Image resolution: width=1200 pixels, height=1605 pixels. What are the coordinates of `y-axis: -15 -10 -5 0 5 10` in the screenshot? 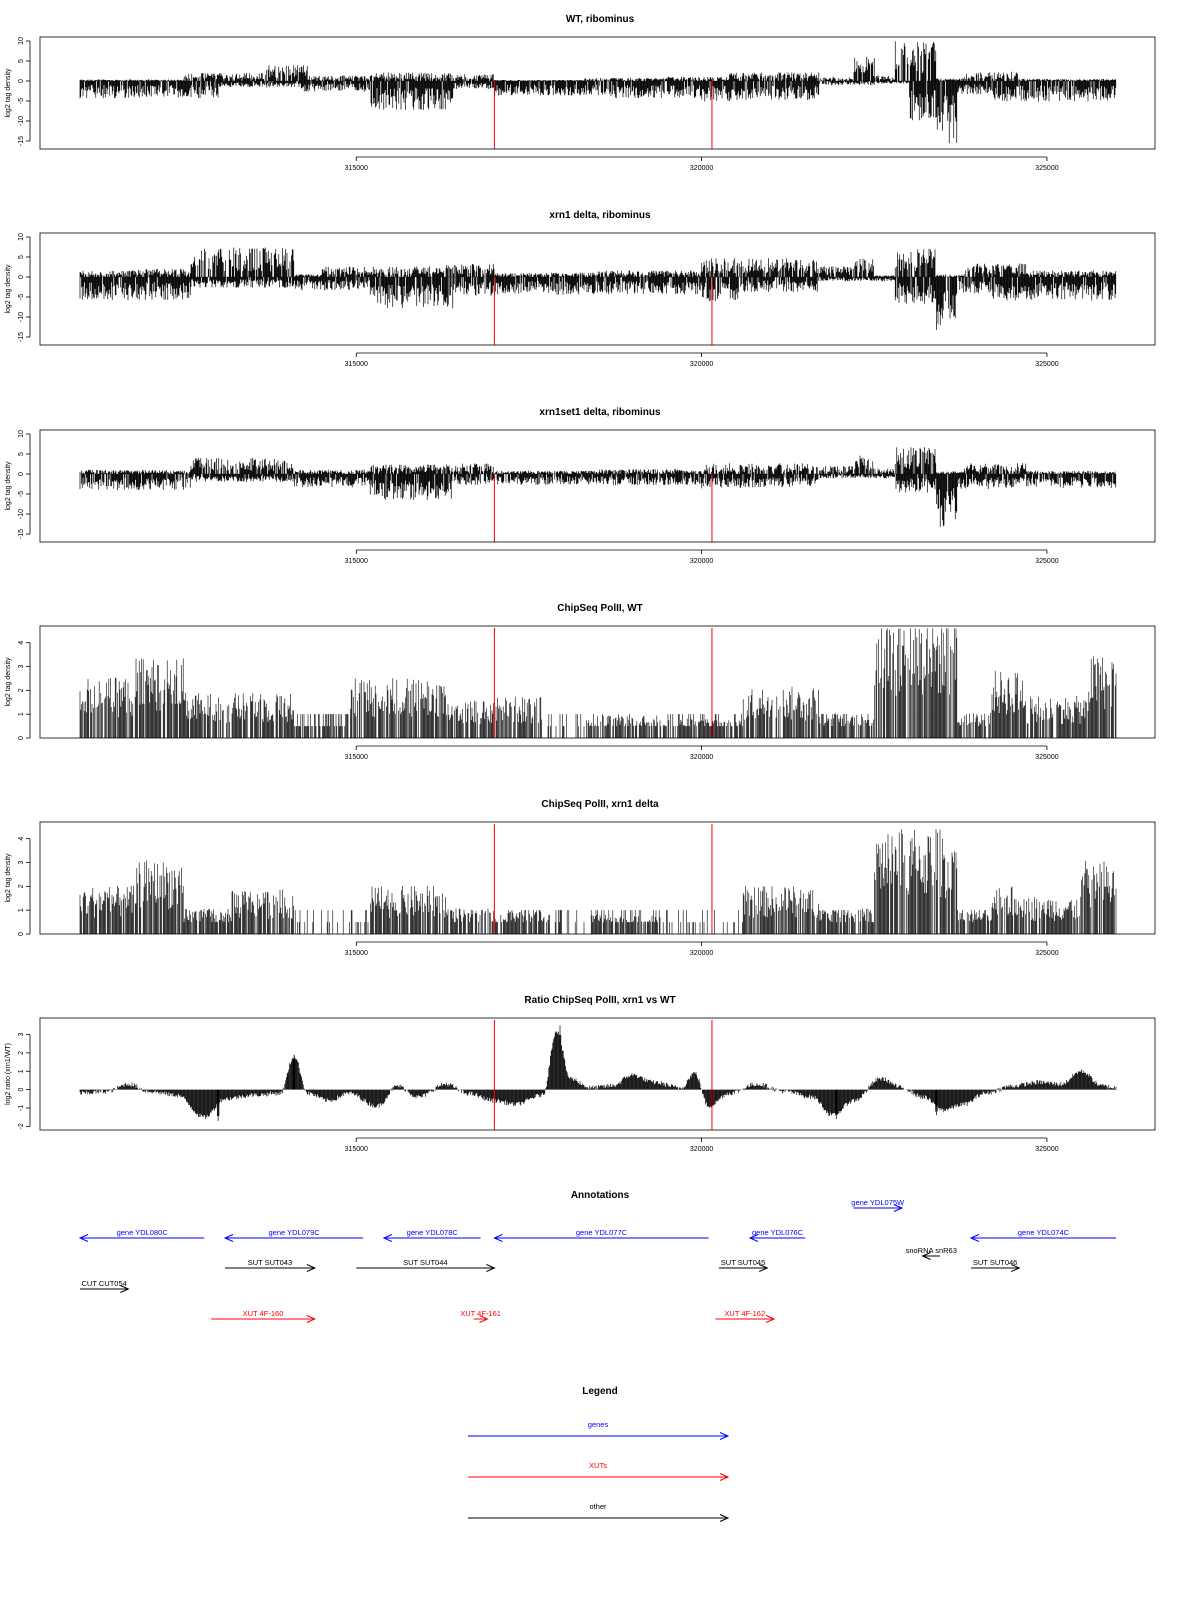 It's located at (24, 484).